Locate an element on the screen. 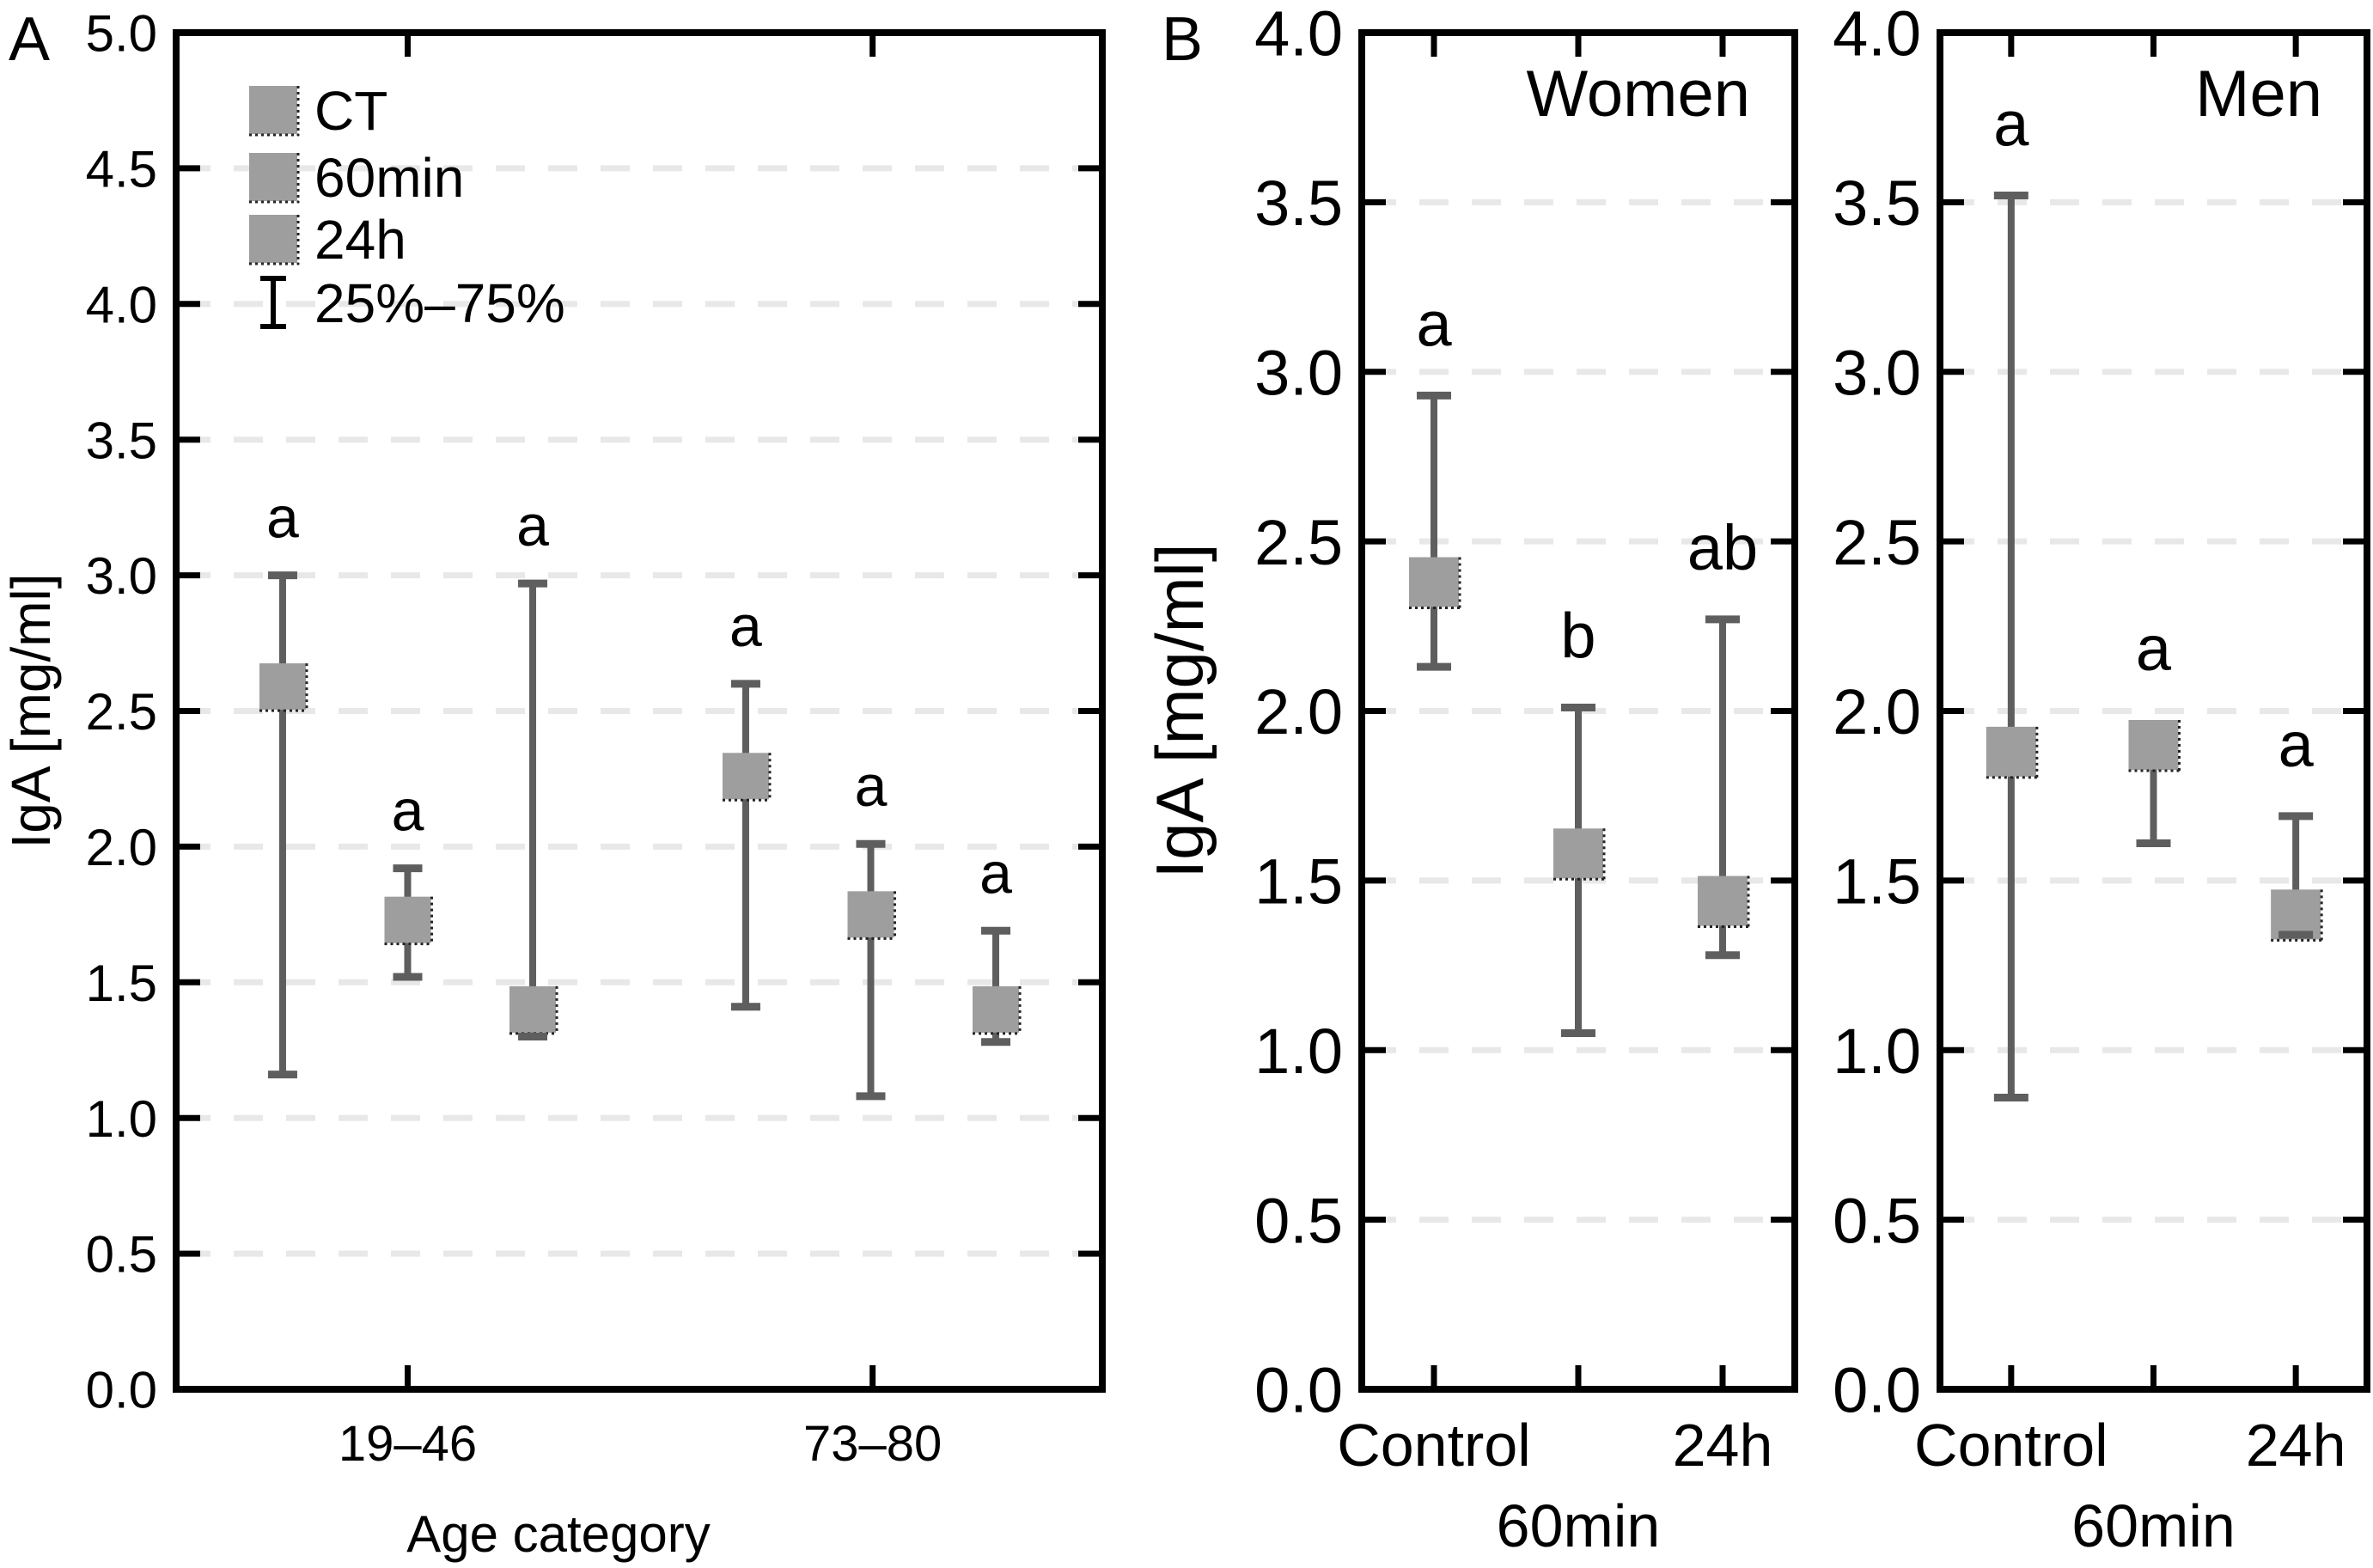 The width and height of the screenshot is (2373, 1568). x-axis-title: Age category is located at coordinates (558, 1534).